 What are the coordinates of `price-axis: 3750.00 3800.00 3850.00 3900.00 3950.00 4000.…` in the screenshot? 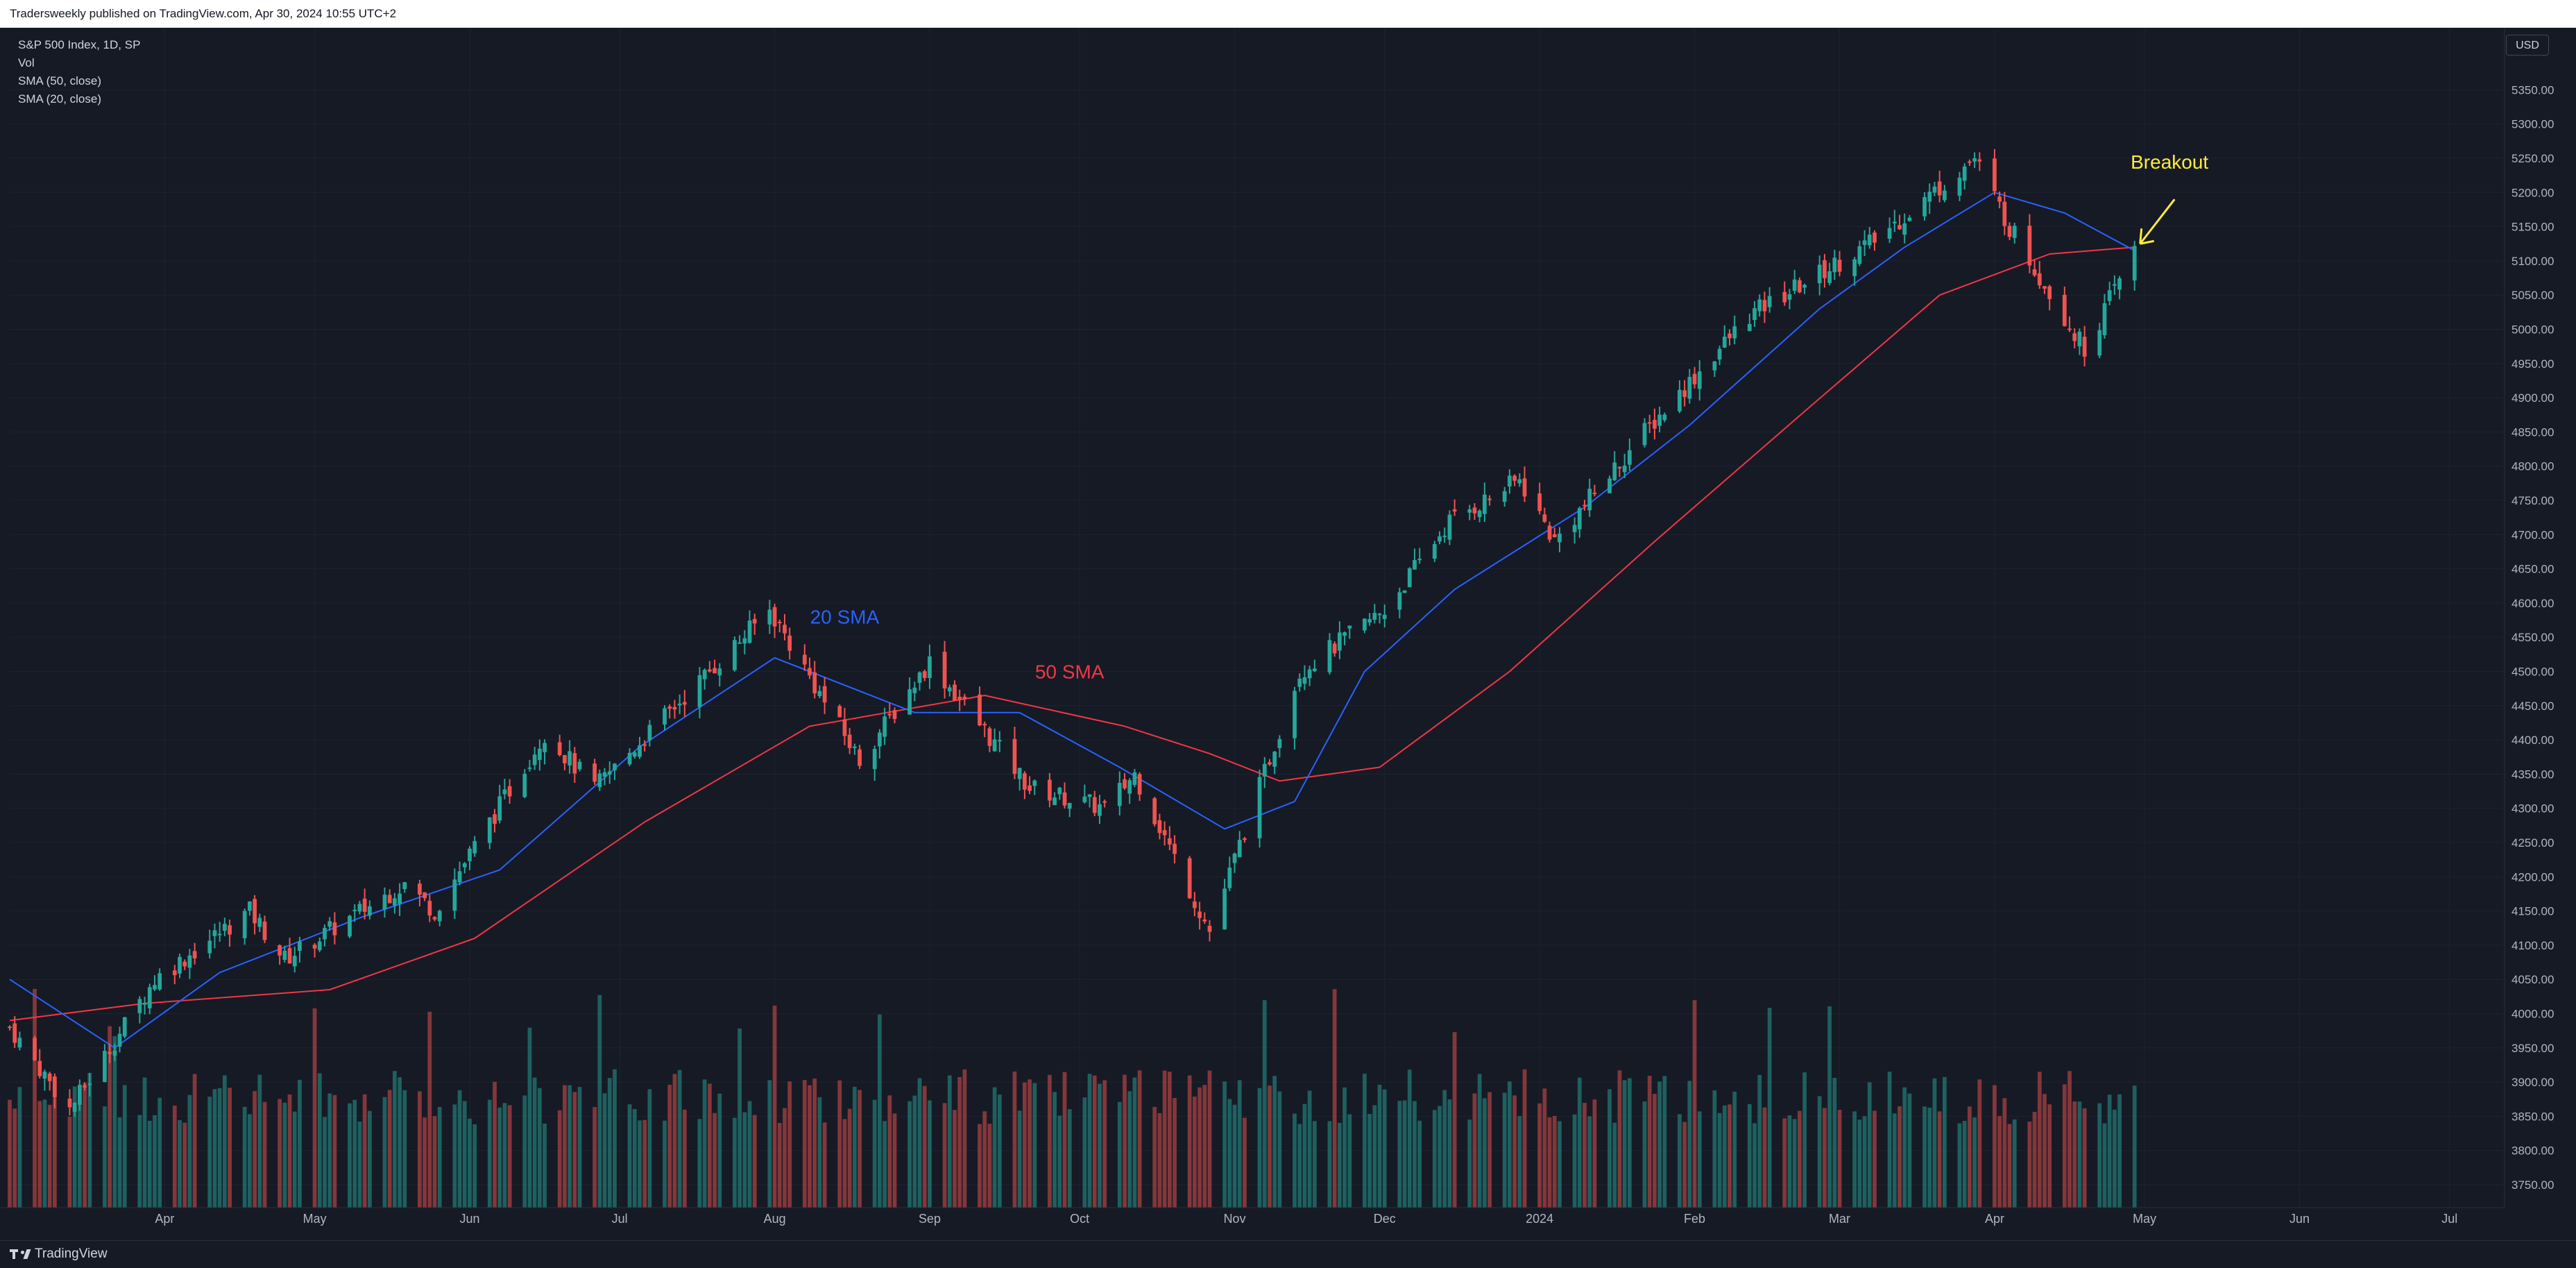 It's located at (2529, 618).